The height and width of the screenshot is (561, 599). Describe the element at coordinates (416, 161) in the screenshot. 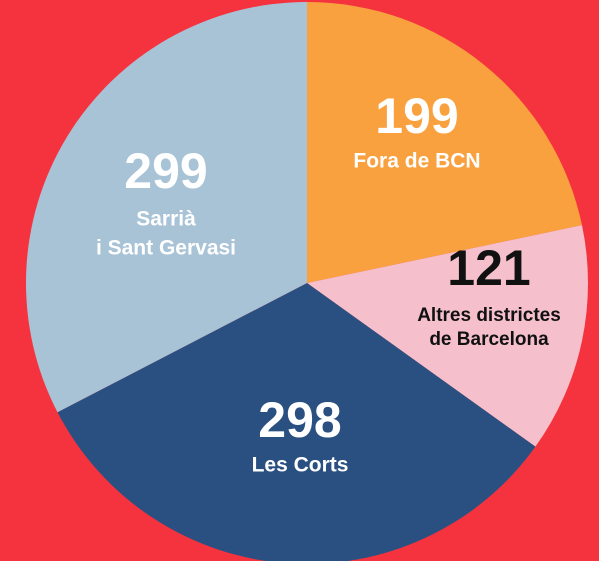

I see `category-label: Fora de BCN` at that location.